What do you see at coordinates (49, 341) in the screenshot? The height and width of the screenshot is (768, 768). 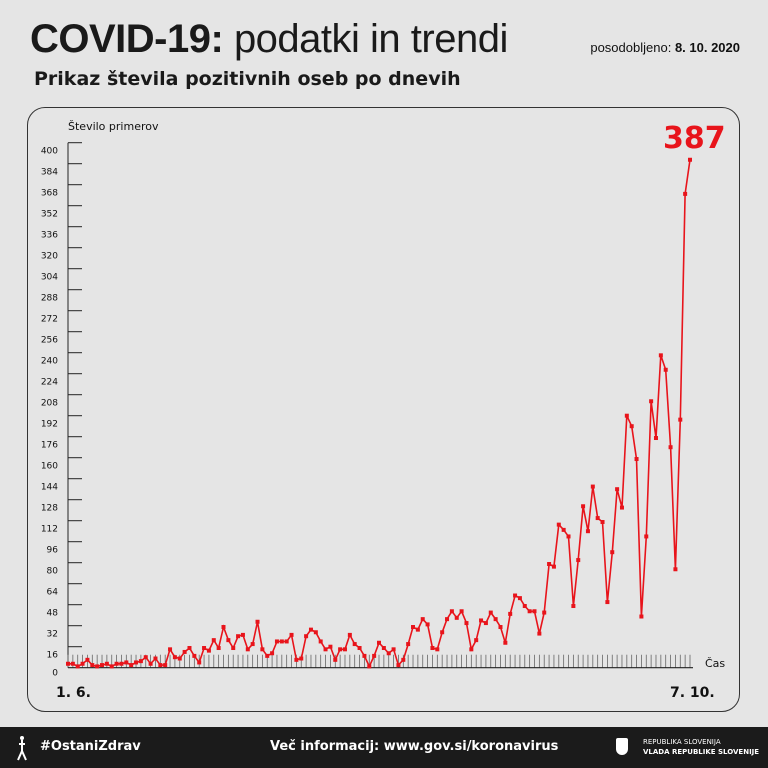 I see `y-tick-label: 256` at bounding box center [49, 341].